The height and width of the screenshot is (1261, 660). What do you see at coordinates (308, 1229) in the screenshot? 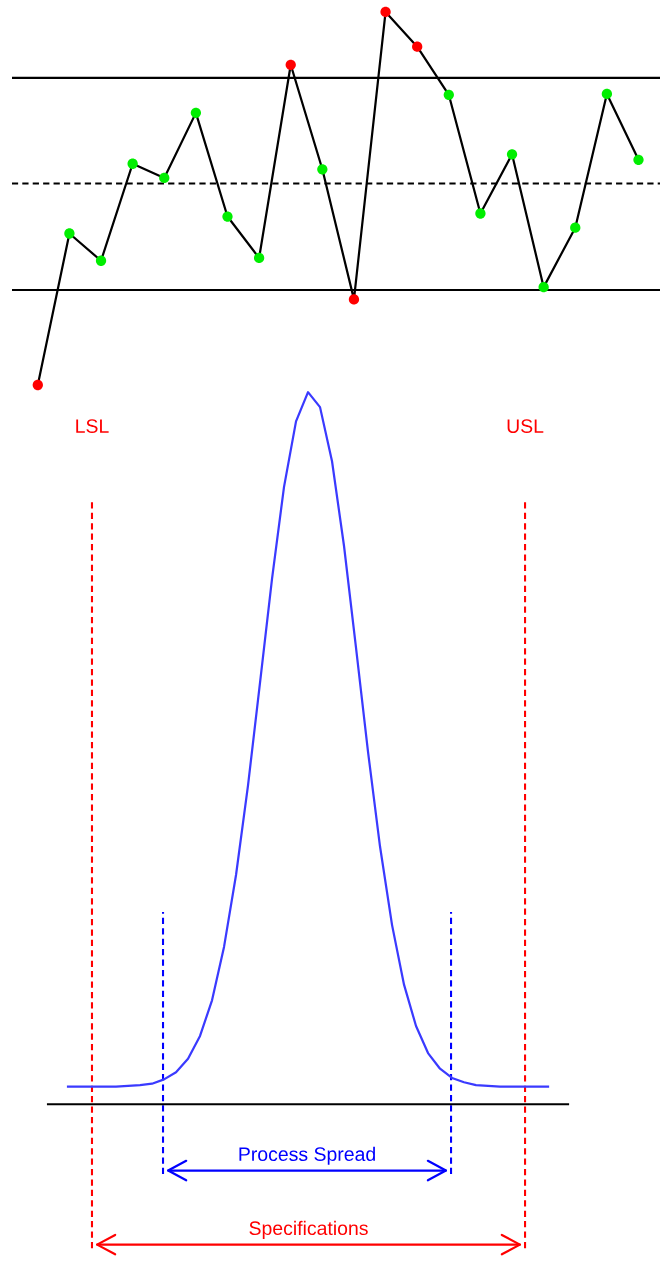
I see `text: Specifications` at bounding box center [308, 1229].